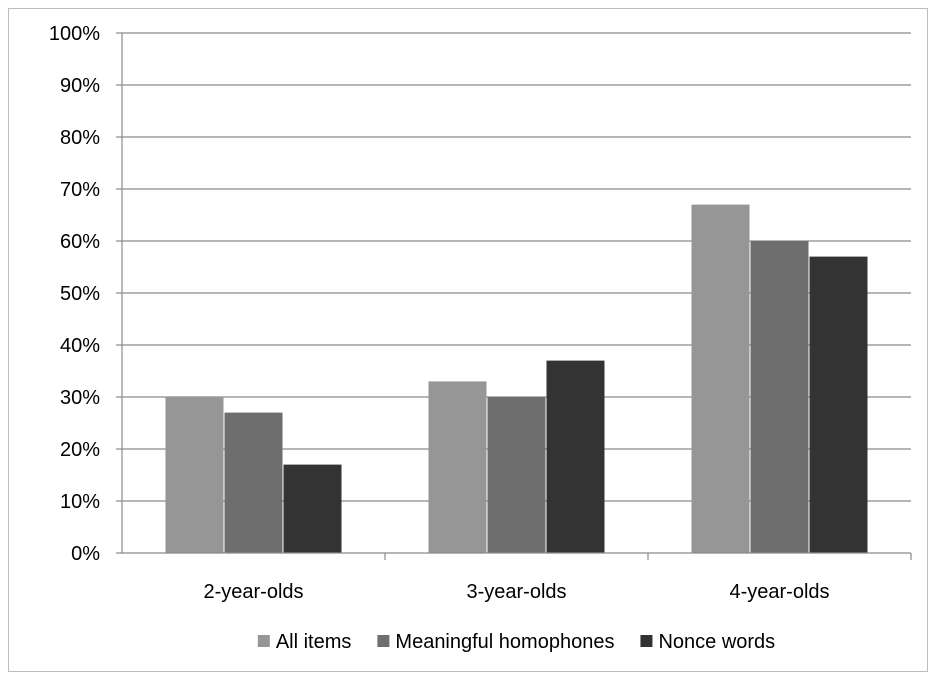 The width and height of the screenshot is (931, 675). What do you see at coordinates (253, 592) in the screenshot?
I see `x-tick-label: 2-year-olds` at bounding box center [253, 592].